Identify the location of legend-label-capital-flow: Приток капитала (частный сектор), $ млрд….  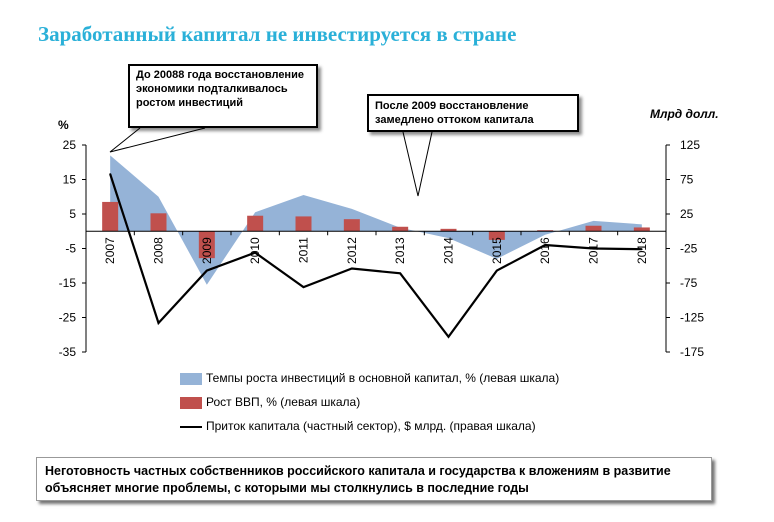
(371, 426).